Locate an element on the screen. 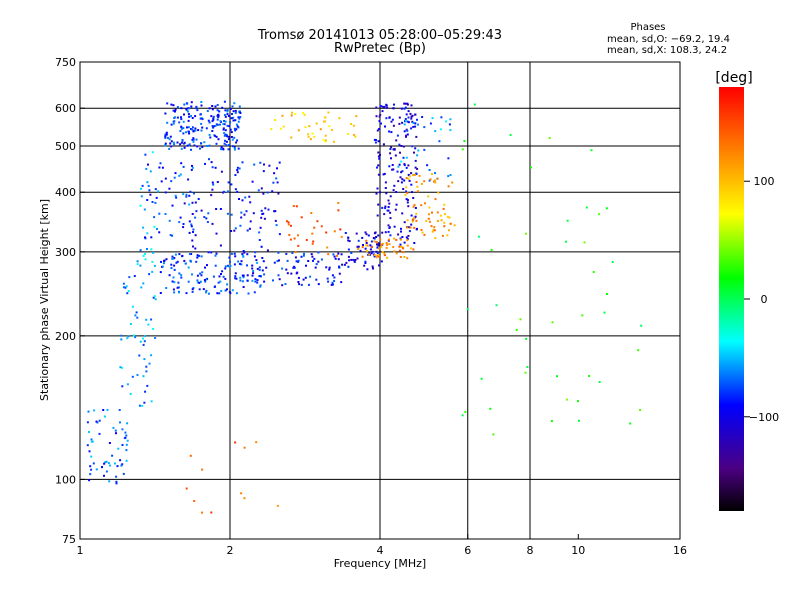 This screenshot has width=800, height=600. y-axis: 75 100 200 300 400 500 600 750 is located at coordinates (70, 301).